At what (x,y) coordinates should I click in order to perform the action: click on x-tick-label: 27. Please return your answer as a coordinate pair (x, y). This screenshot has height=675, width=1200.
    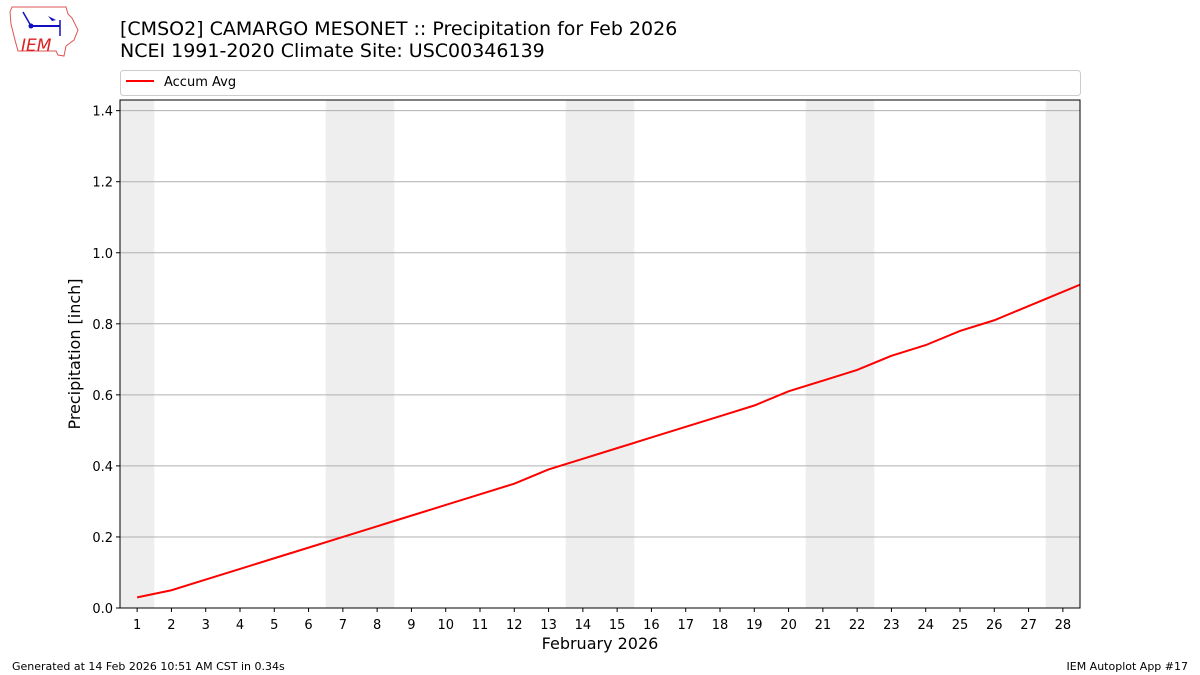
    Looking at the image, I should click on (1028, 625).